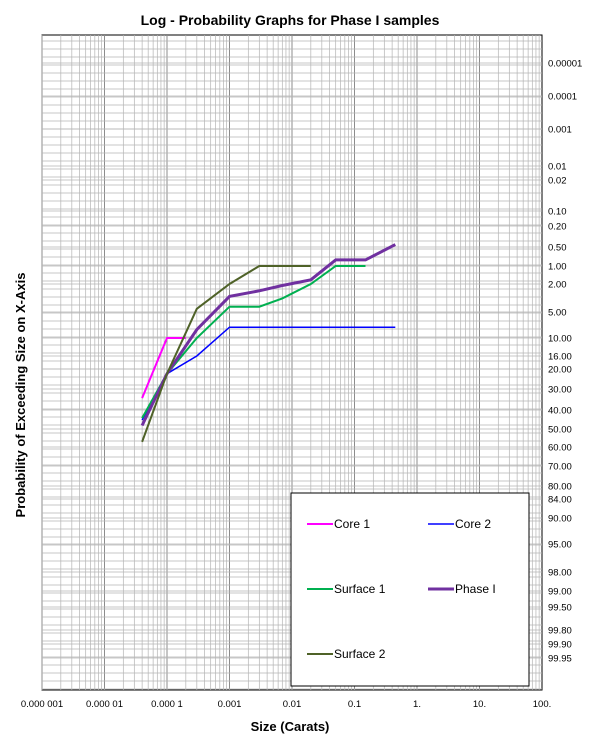 The height and width of the screenshot is (740, 590). I want to click on x-tick-label: 0.01, so click(292, 704).